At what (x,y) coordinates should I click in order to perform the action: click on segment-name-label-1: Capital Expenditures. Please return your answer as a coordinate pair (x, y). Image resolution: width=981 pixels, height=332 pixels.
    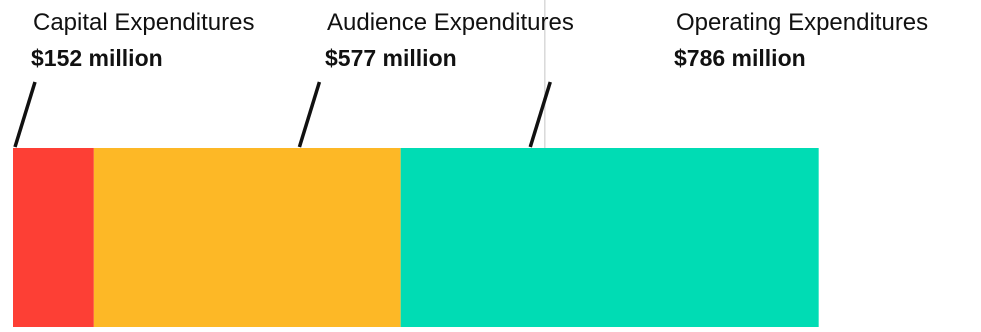
    Looking at the image, I should click on (143, 22).